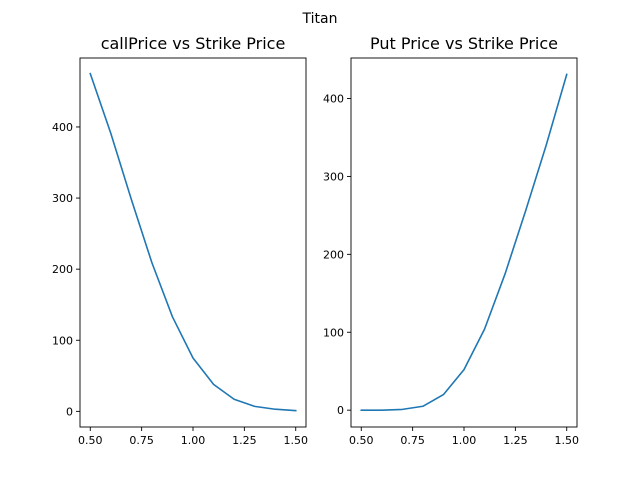  What do you see at coordinates (340, 410) in the screenshot?
I see `put-y-tick-label: 0` at bounding box center [340, 410].